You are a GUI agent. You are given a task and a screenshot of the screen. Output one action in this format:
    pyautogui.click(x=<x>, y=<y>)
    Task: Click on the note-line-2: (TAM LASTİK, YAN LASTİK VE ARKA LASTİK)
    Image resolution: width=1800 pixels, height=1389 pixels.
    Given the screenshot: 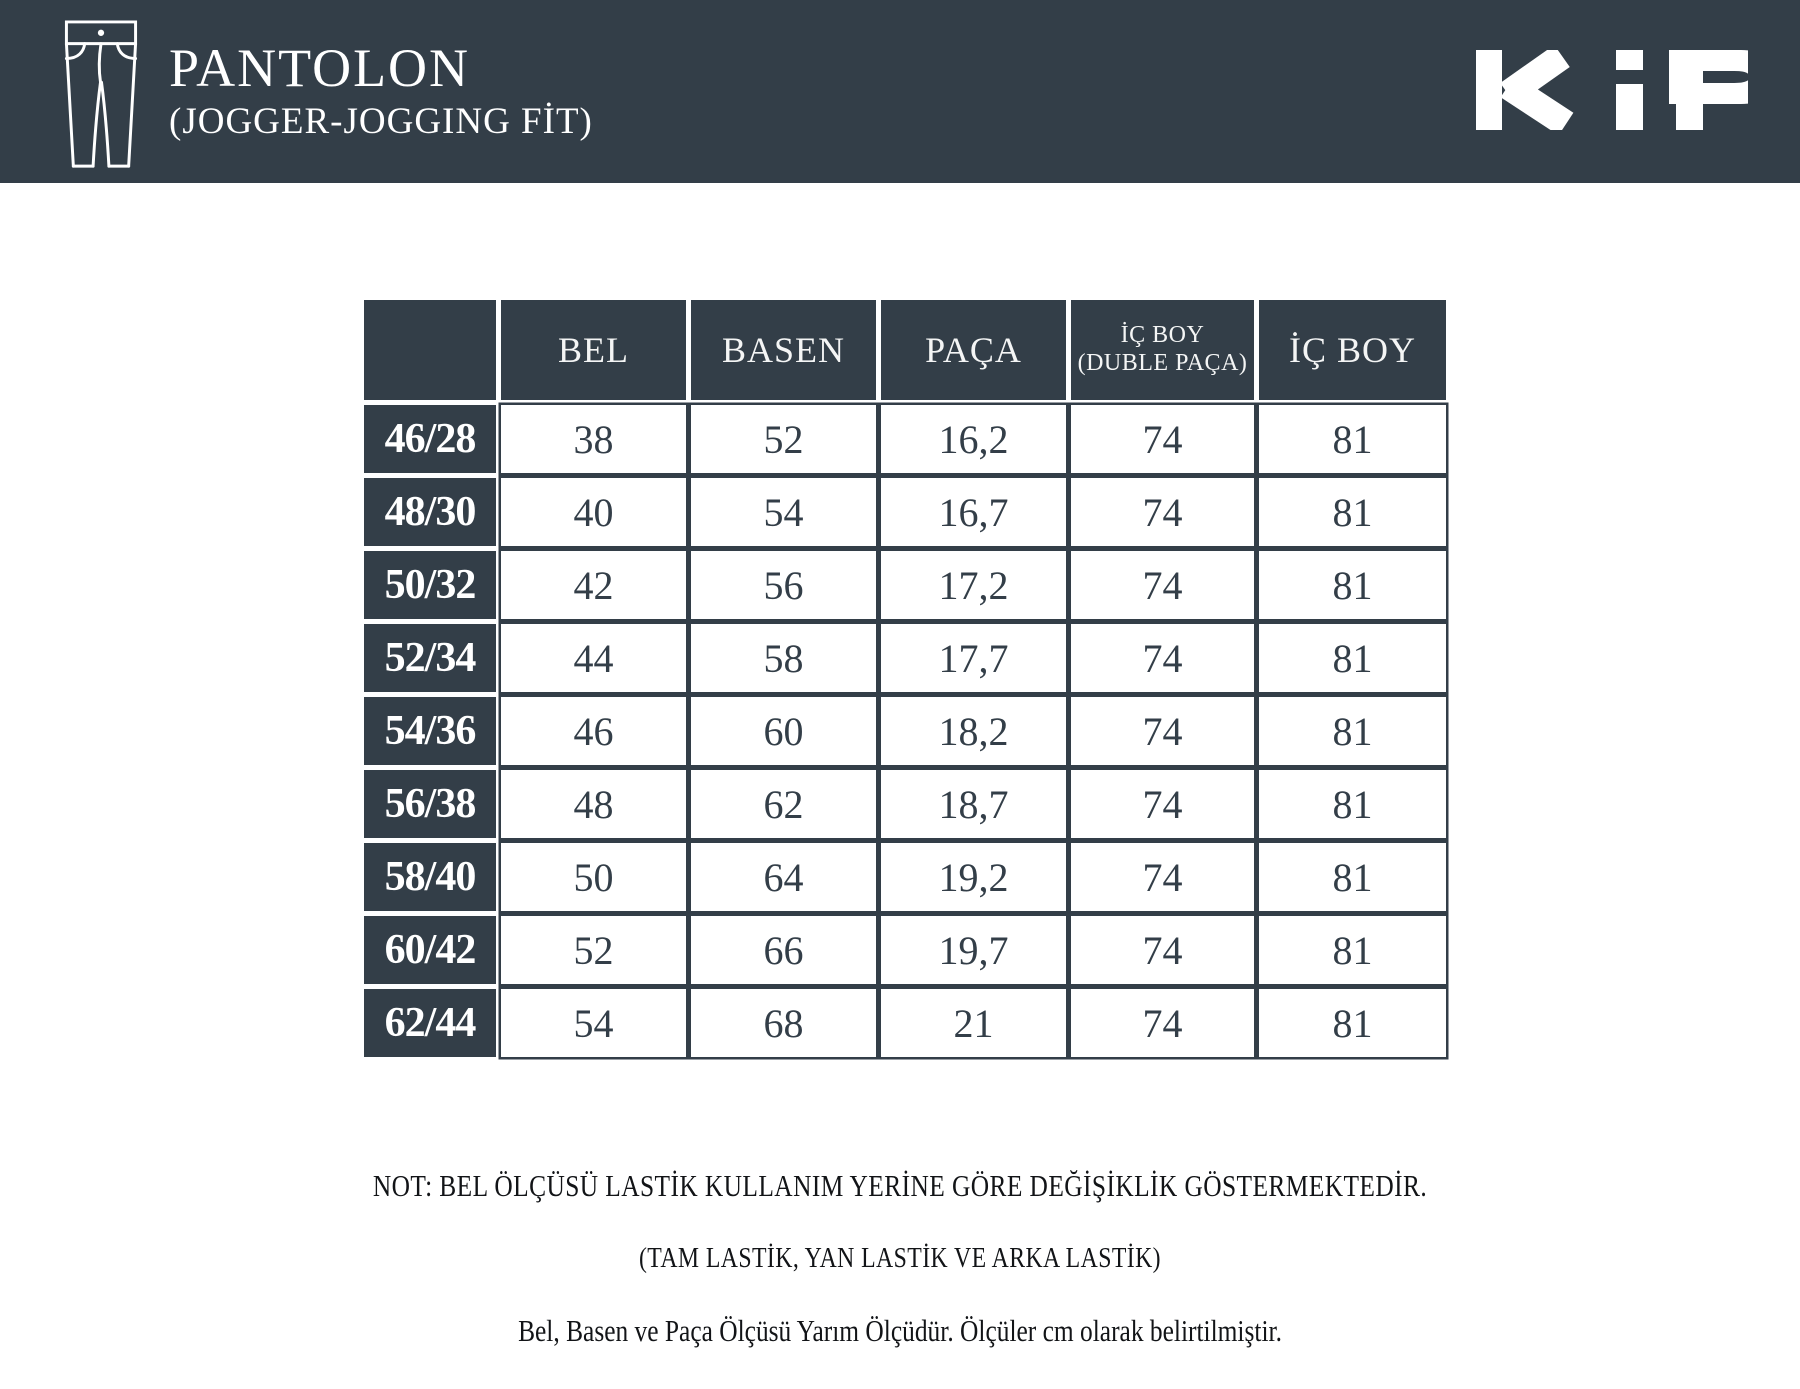 What is the action you would take?
    pyautogui.click(x=900, y=1258)
    